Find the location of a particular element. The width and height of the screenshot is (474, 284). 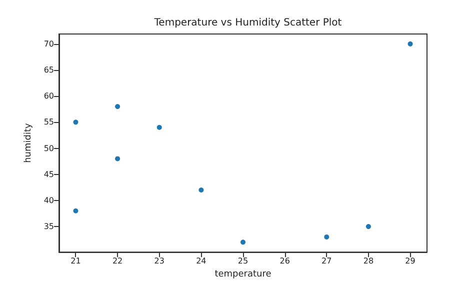

y-tick-label: 45 is located at coordinates (49, 174).